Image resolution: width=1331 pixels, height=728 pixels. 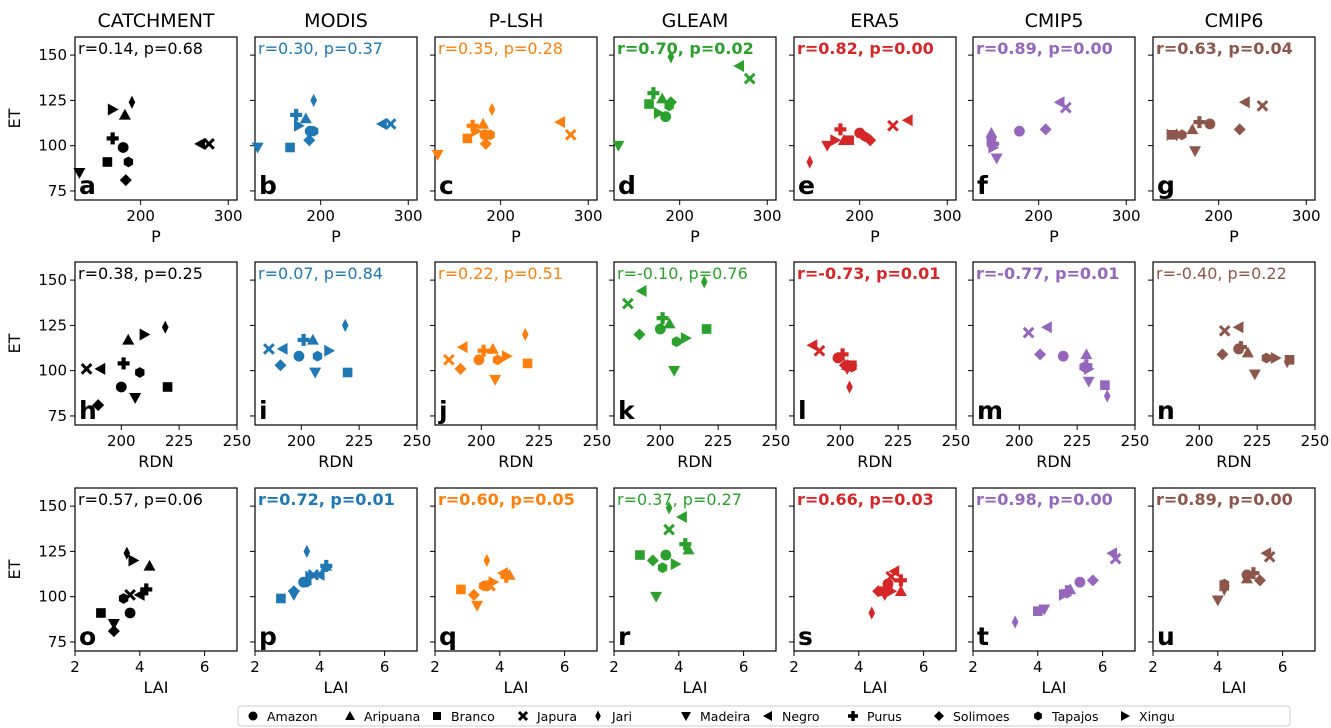 I want to click on panel-letter: s, so click(x=805, y=636).